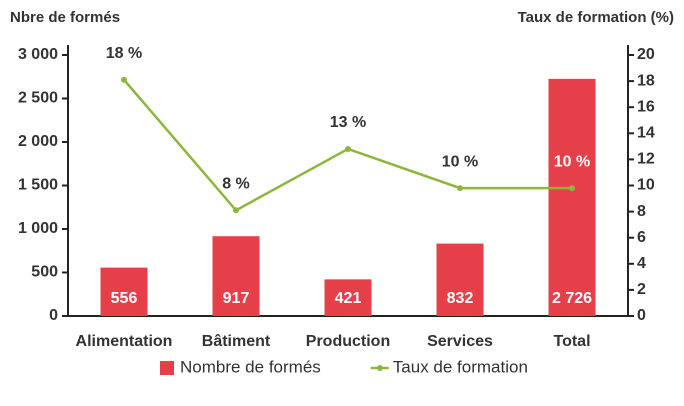  What do you see at coordinates (167, 368) in the screenshot?
I see `legend-swatch` at bounding box center [167, 368].